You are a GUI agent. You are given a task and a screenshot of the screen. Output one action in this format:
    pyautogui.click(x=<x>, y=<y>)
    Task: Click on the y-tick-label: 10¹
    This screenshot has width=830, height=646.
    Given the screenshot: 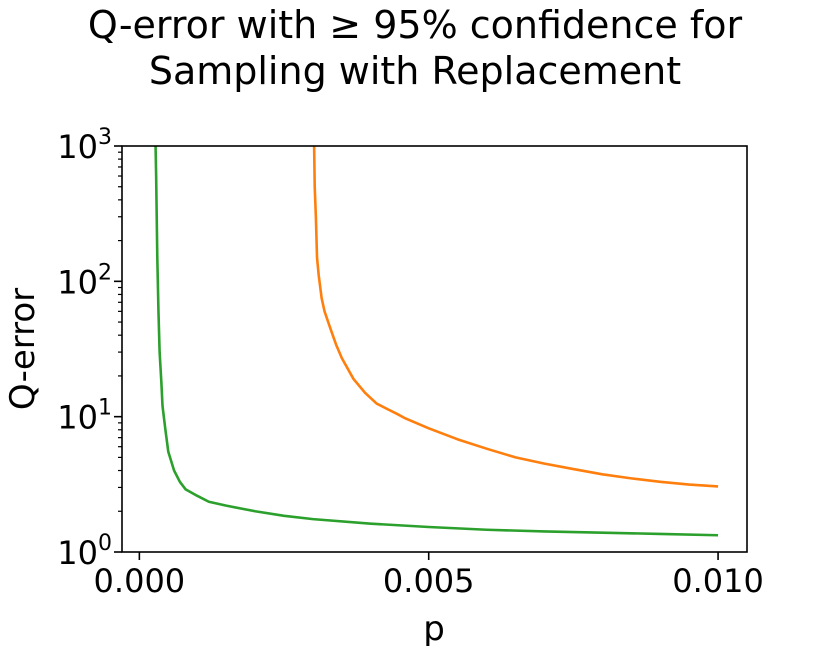 What is the action you would take?
    pyautogui.click(x=84, y=416)
    